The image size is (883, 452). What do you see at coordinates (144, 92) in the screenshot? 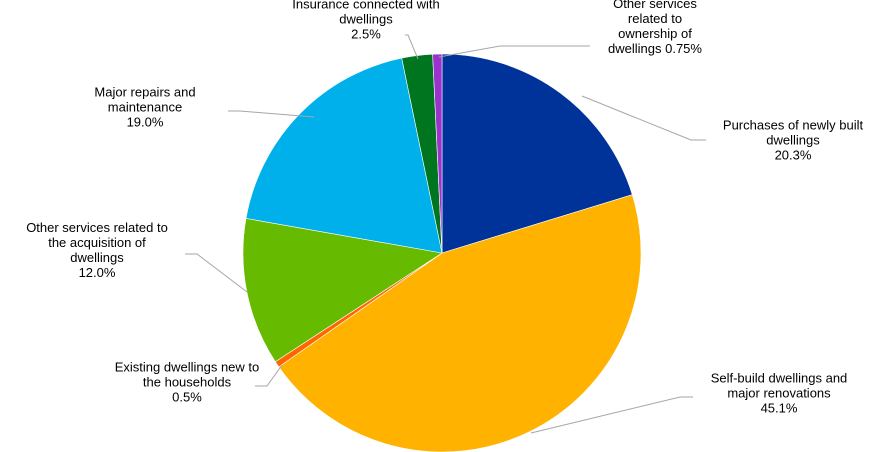
I see `slice-label-line: Major repairs and` at bounding box center [144, 92].